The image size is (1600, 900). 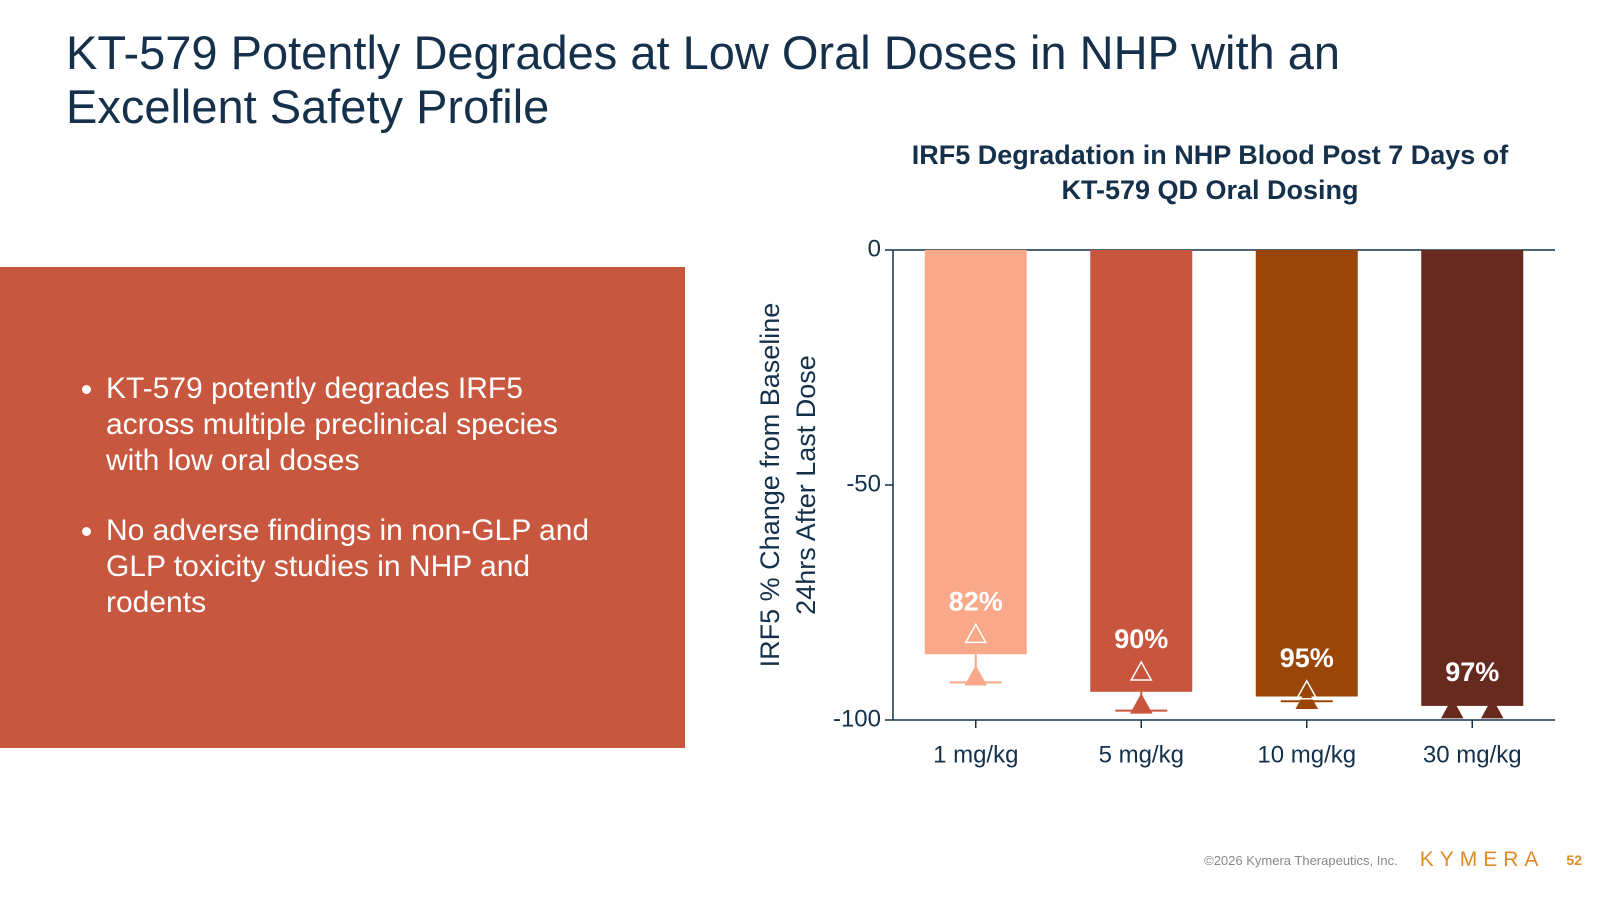 I want to click on y-axis-label: IRF5 % Change from Baseline, so click(x=770, y=485).